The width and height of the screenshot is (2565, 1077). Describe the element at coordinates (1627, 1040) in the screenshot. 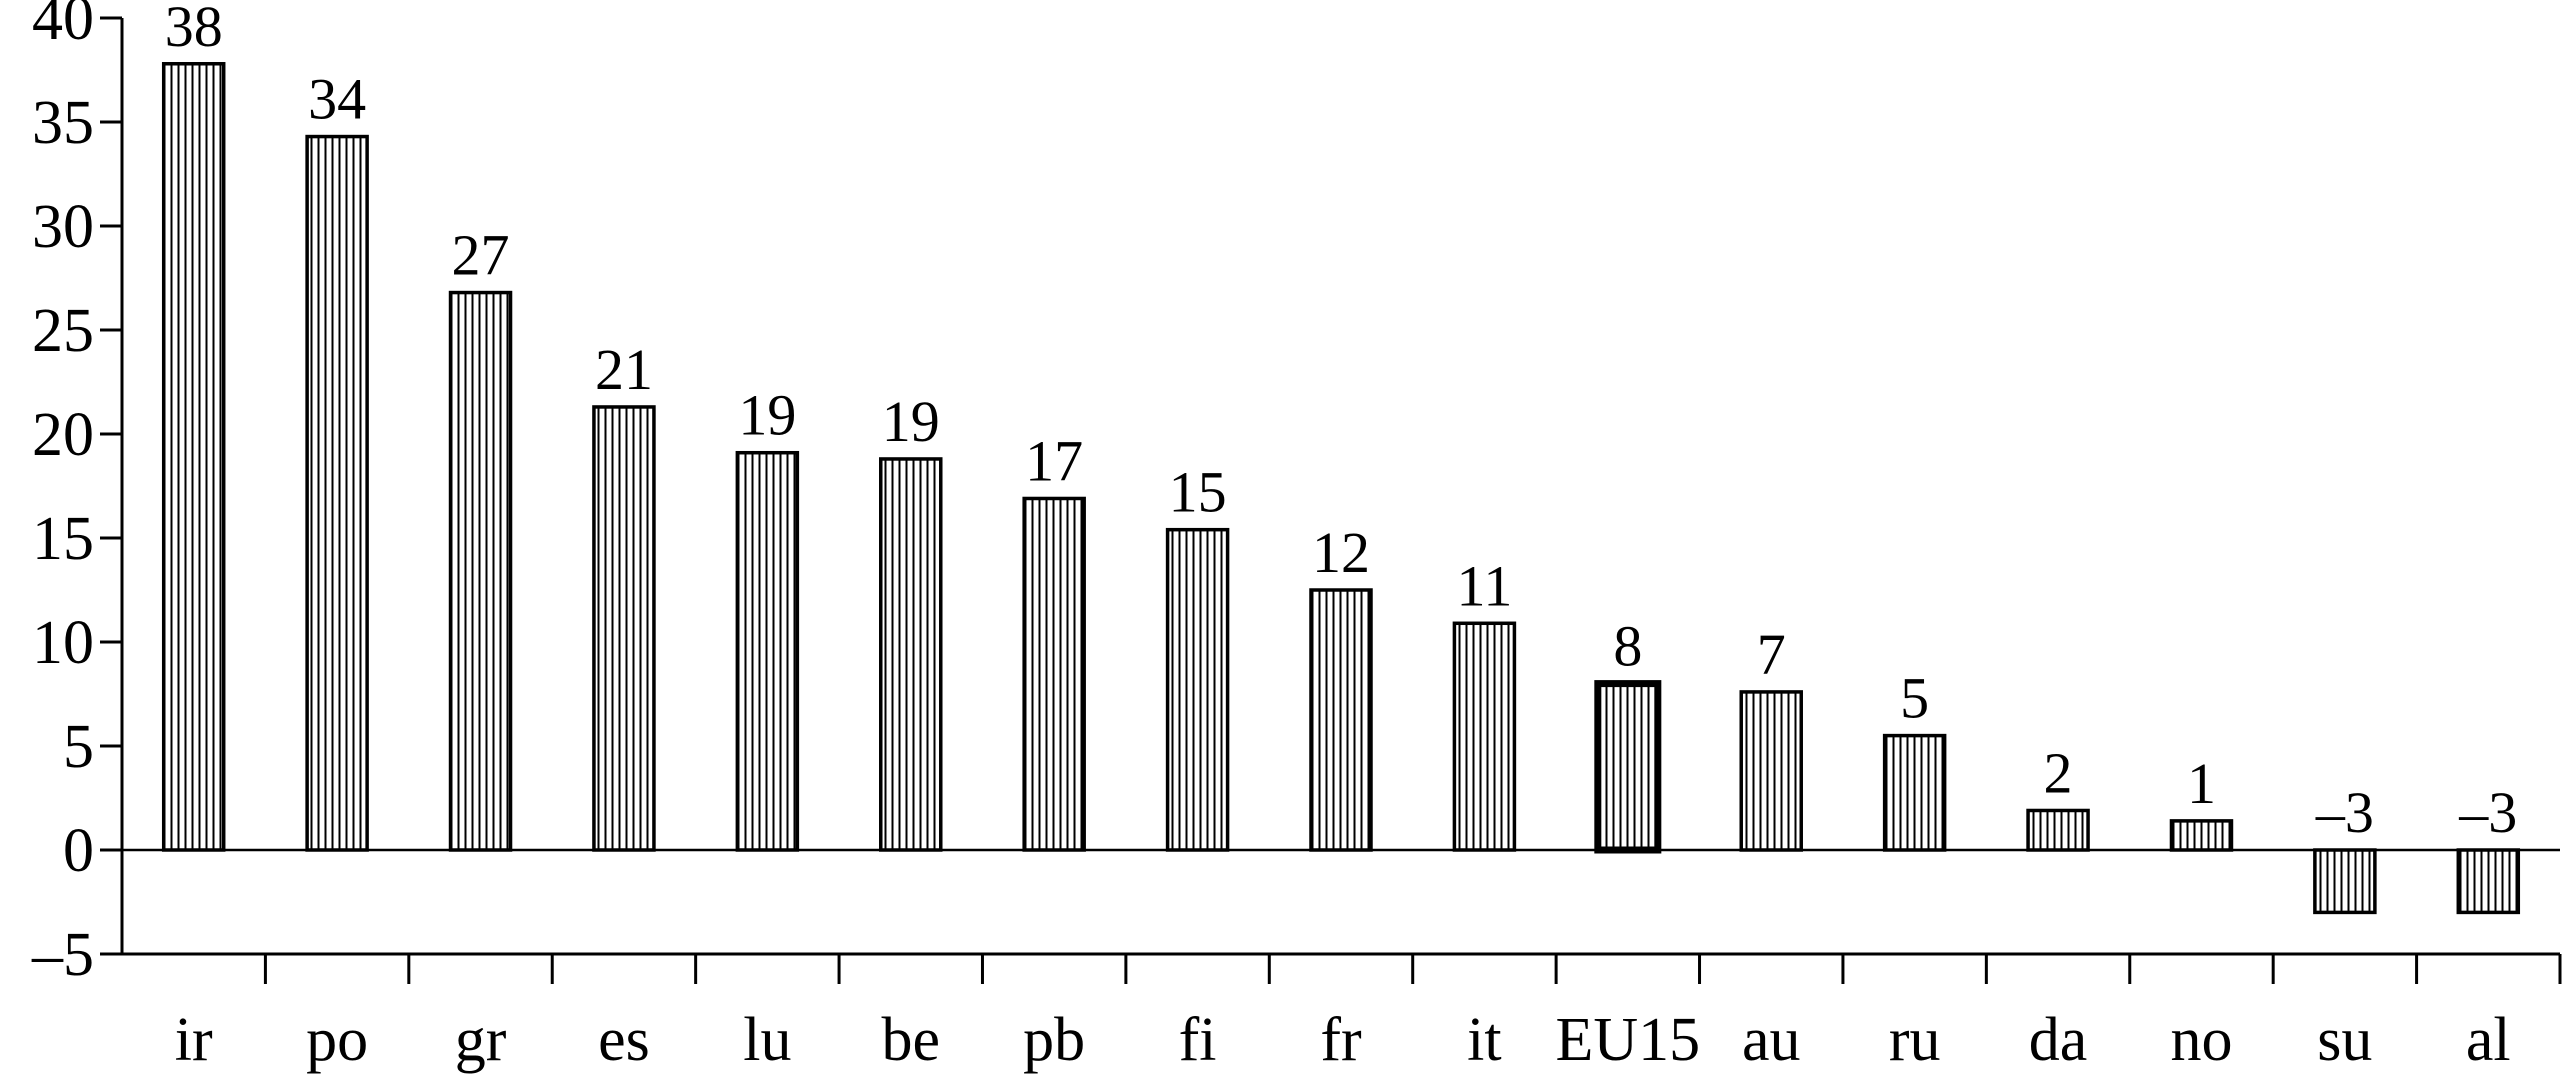

I see `category-label-eu15: EU15` at that location.